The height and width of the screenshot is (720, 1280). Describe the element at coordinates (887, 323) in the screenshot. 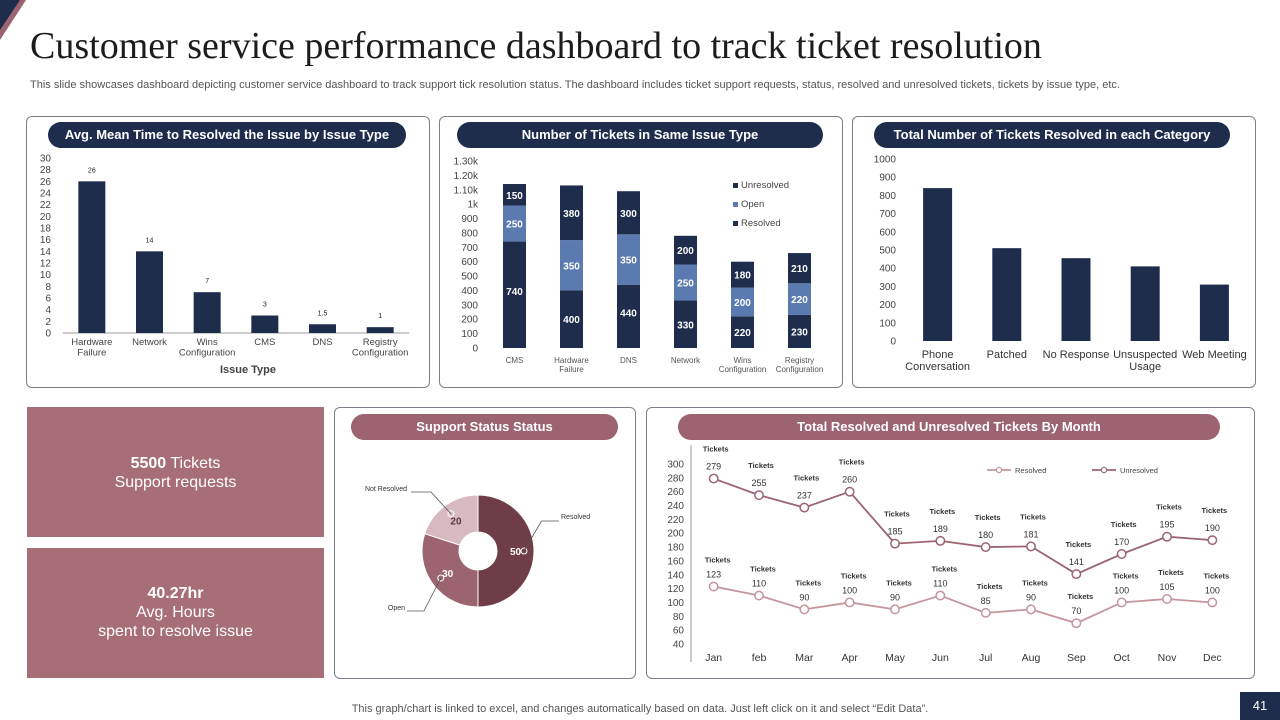

I see `y-tick-label: 100` at that location.